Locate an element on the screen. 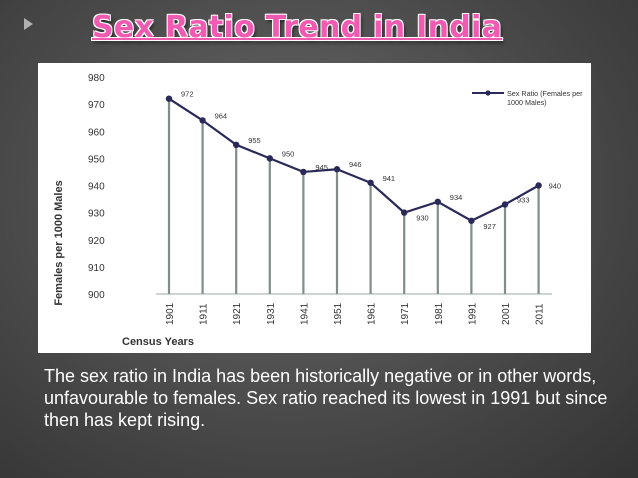  bullet-arrow-icon is located at coordinates (28, 24).